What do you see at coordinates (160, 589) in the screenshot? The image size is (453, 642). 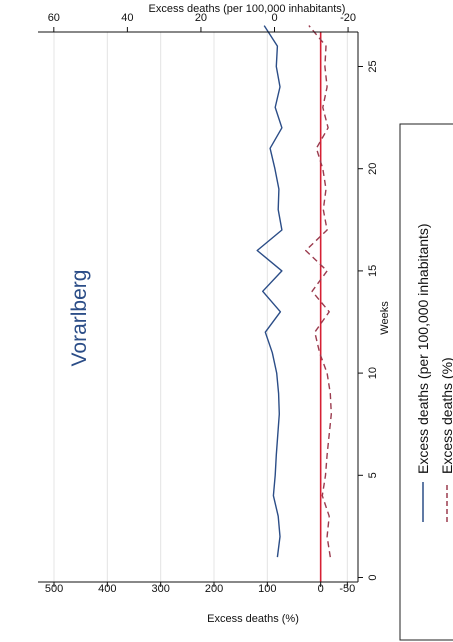 I see `y-left-tick-label-300: 300` at bounding box center [160, 589].